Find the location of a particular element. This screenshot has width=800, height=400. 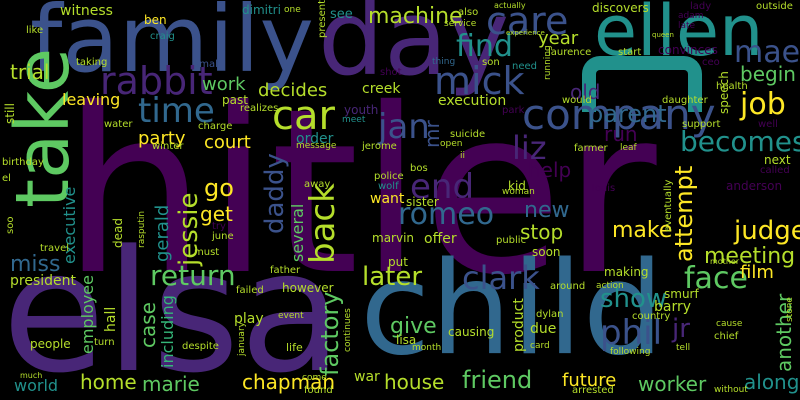

cloud-word: jerome is located at coordinates (379, 146).